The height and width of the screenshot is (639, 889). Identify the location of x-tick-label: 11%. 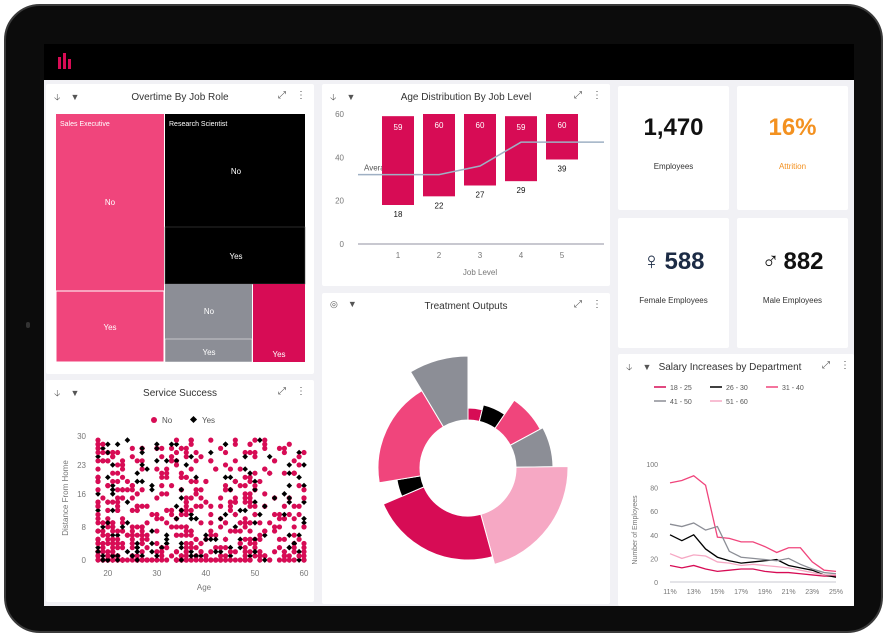
(670, 592).